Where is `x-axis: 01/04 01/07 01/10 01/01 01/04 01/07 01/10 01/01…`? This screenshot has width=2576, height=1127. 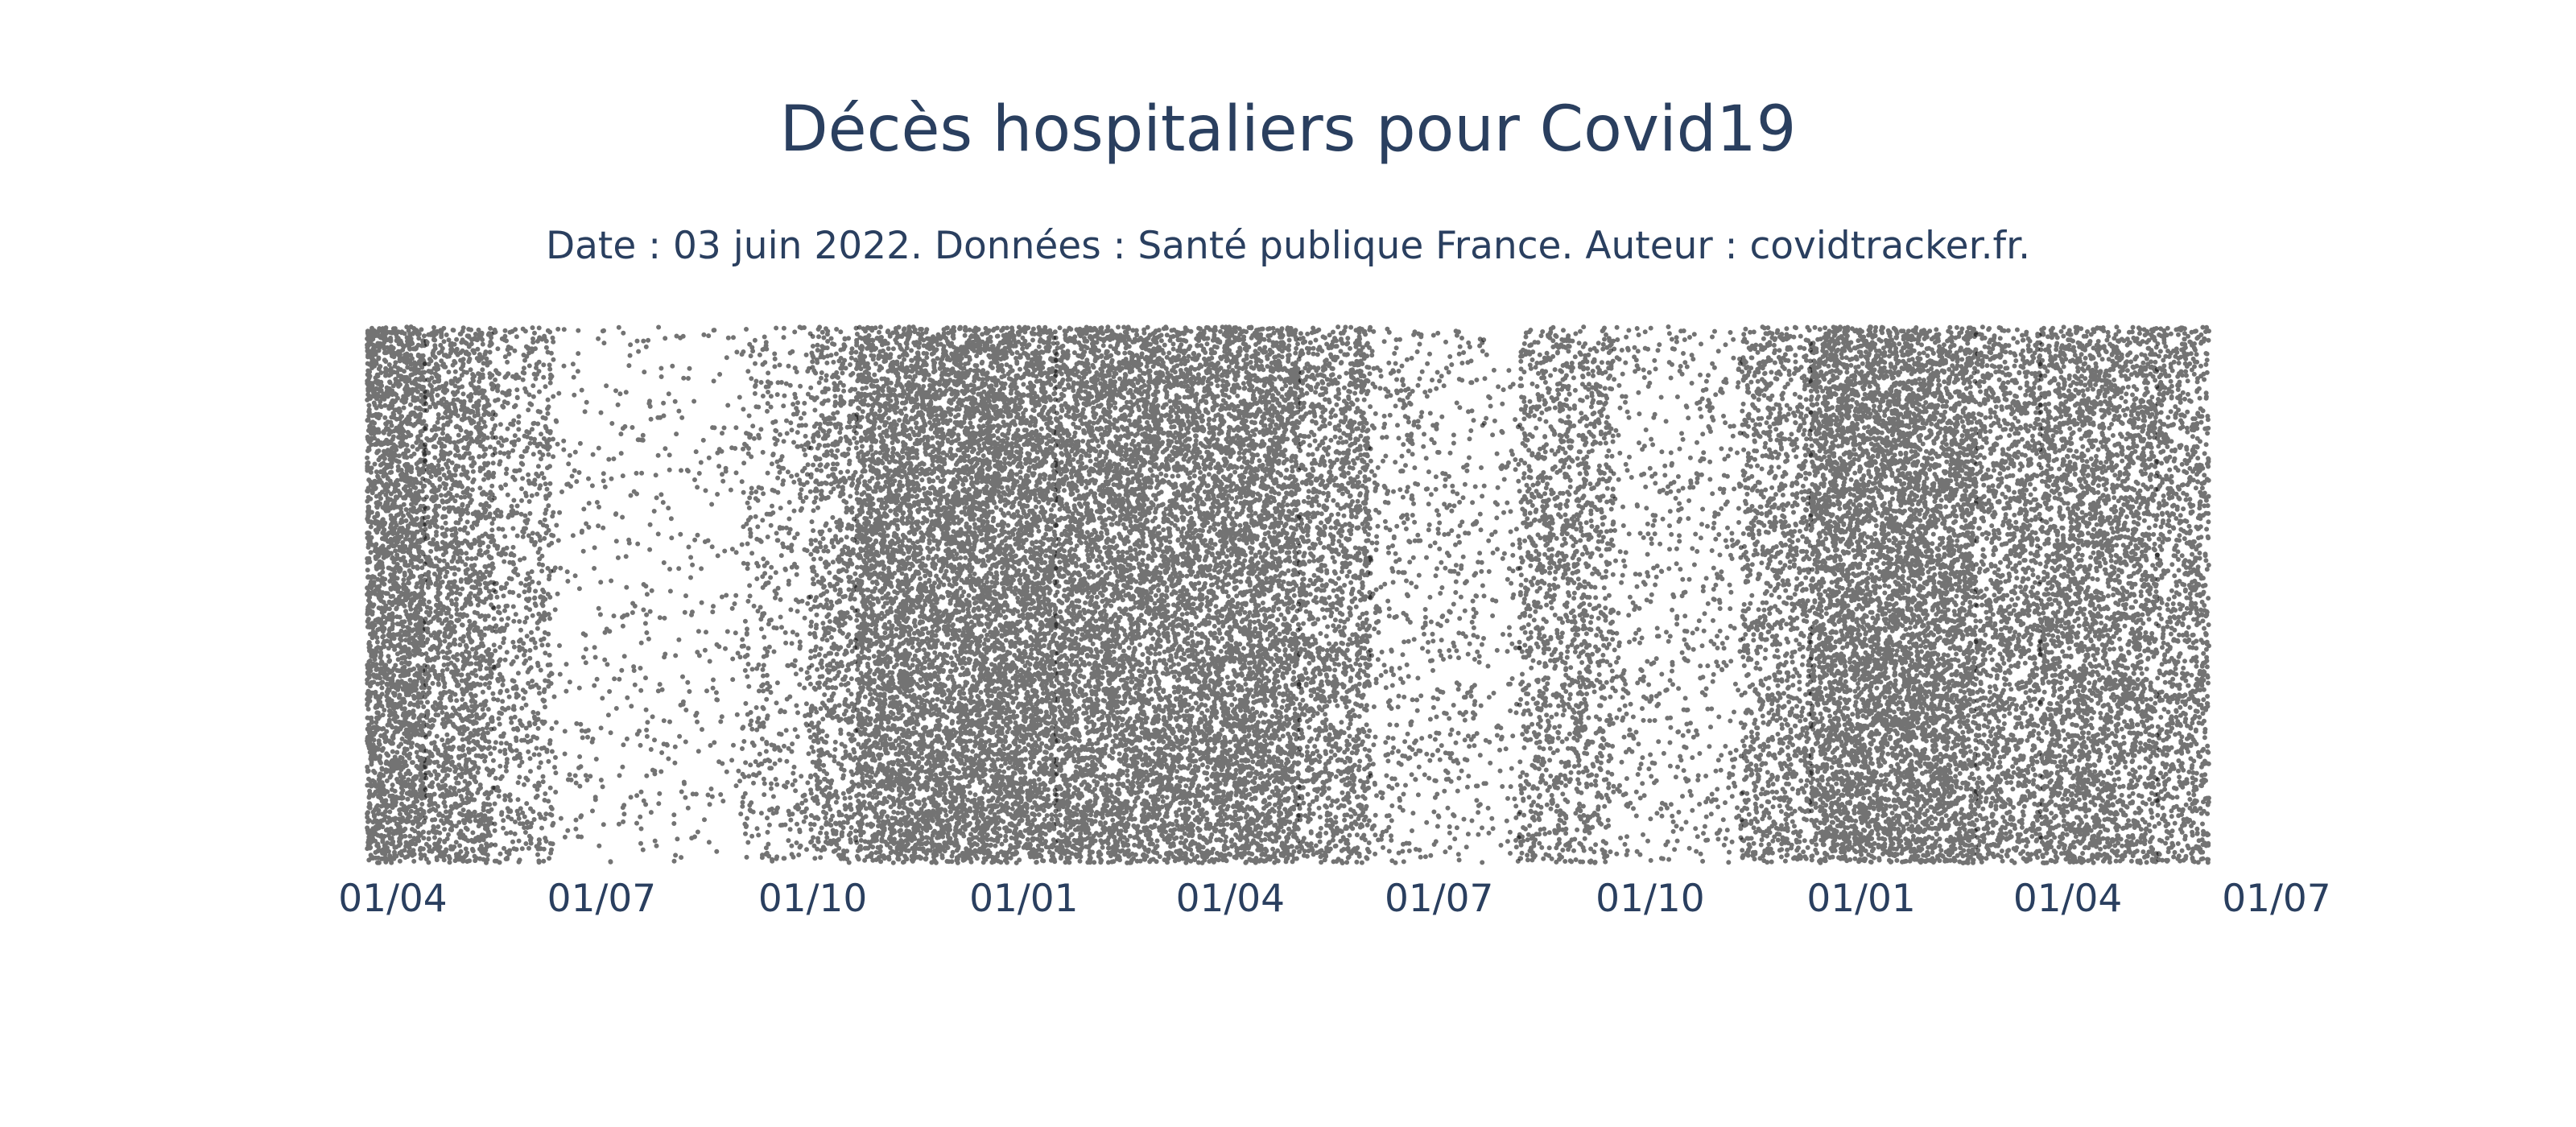
x-axis: 01/04 01/07 01/10 01/01 01/04 01/07 01/10 01/01… is located at coordinates (1334, 899).